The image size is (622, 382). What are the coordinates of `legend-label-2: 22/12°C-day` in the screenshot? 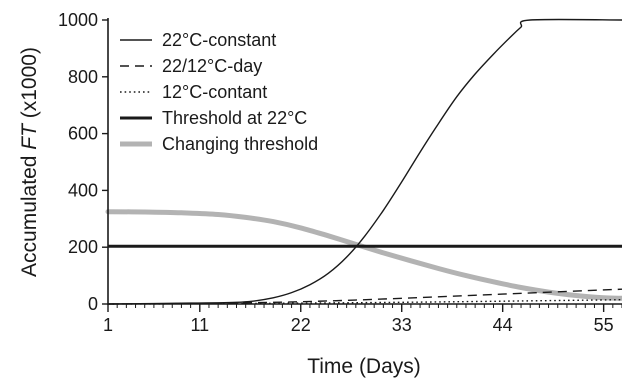 It's located at (212, 66).